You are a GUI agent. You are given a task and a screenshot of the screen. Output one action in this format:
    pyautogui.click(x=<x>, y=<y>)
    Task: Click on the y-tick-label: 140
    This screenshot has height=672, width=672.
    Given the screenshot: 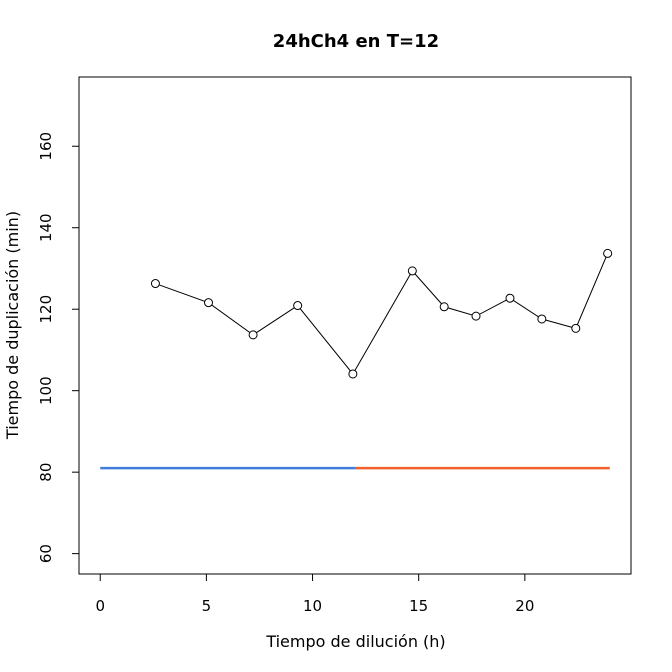 What is the action you would take?
    pyautogui.click(x=46, y=227)
    